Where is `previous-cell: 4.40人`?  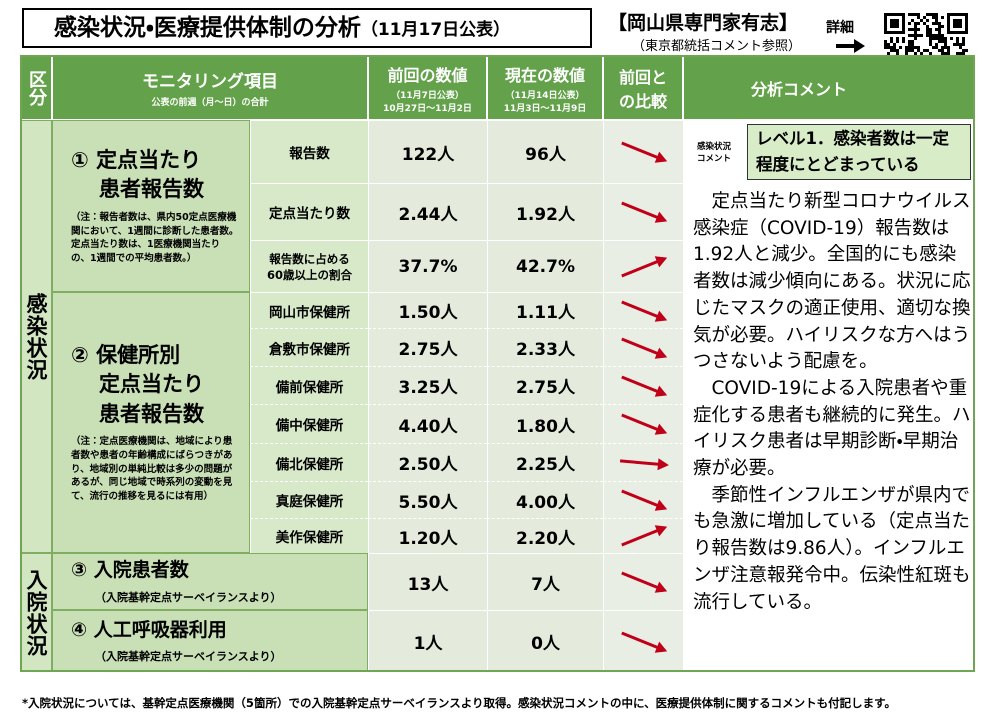 previous-cell: 4.40人 is located at coordinates (427, 423).